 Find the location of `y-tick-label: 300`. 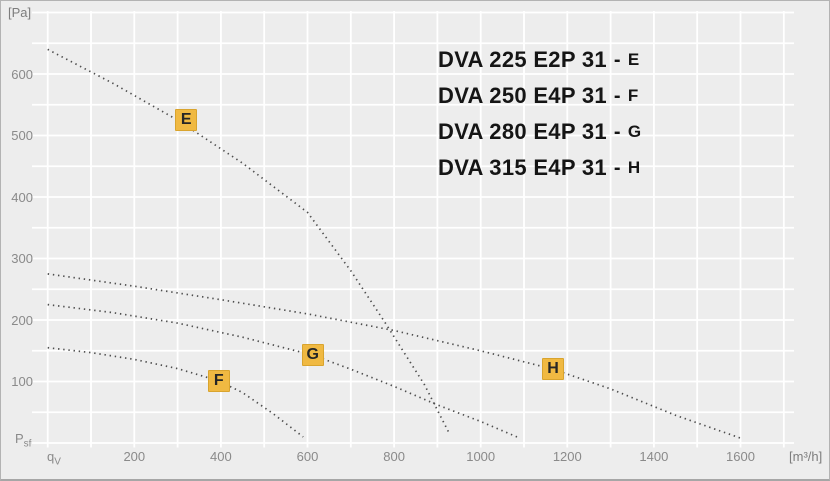

y-tick-label: 300 is located at coordinates (22, 258).